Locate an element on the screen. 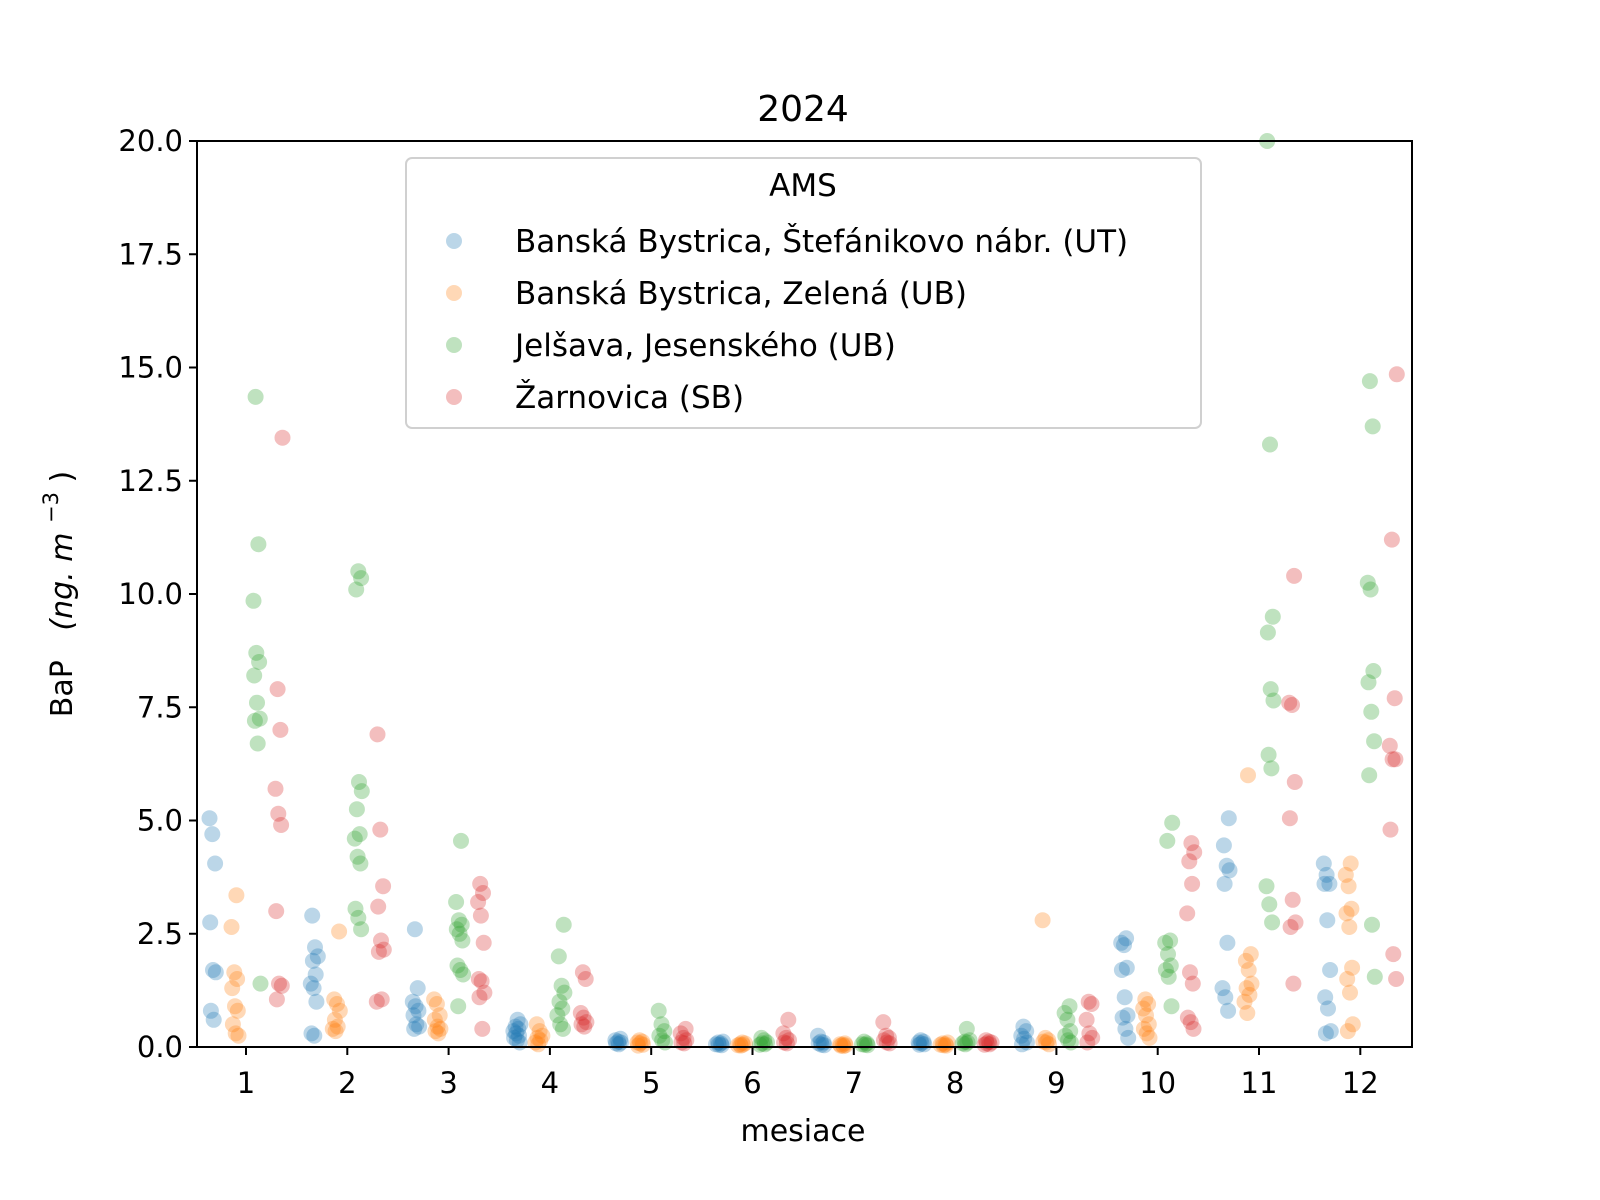 The width and height of the screenshot is (1600, 1200). x-tick-label: 2 is located at coordinates (347, 1083).